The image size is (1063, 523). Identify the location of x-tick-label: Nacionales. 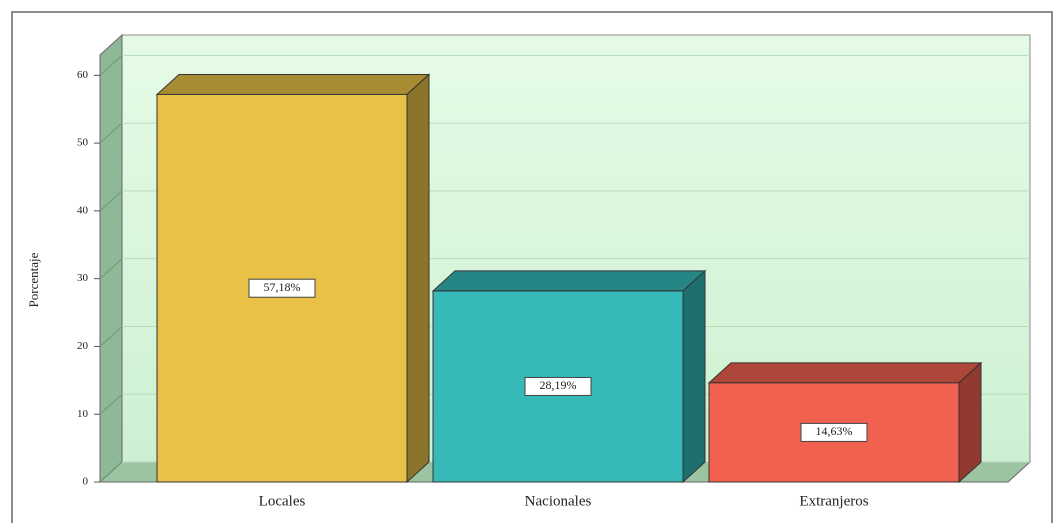
(558, 501).